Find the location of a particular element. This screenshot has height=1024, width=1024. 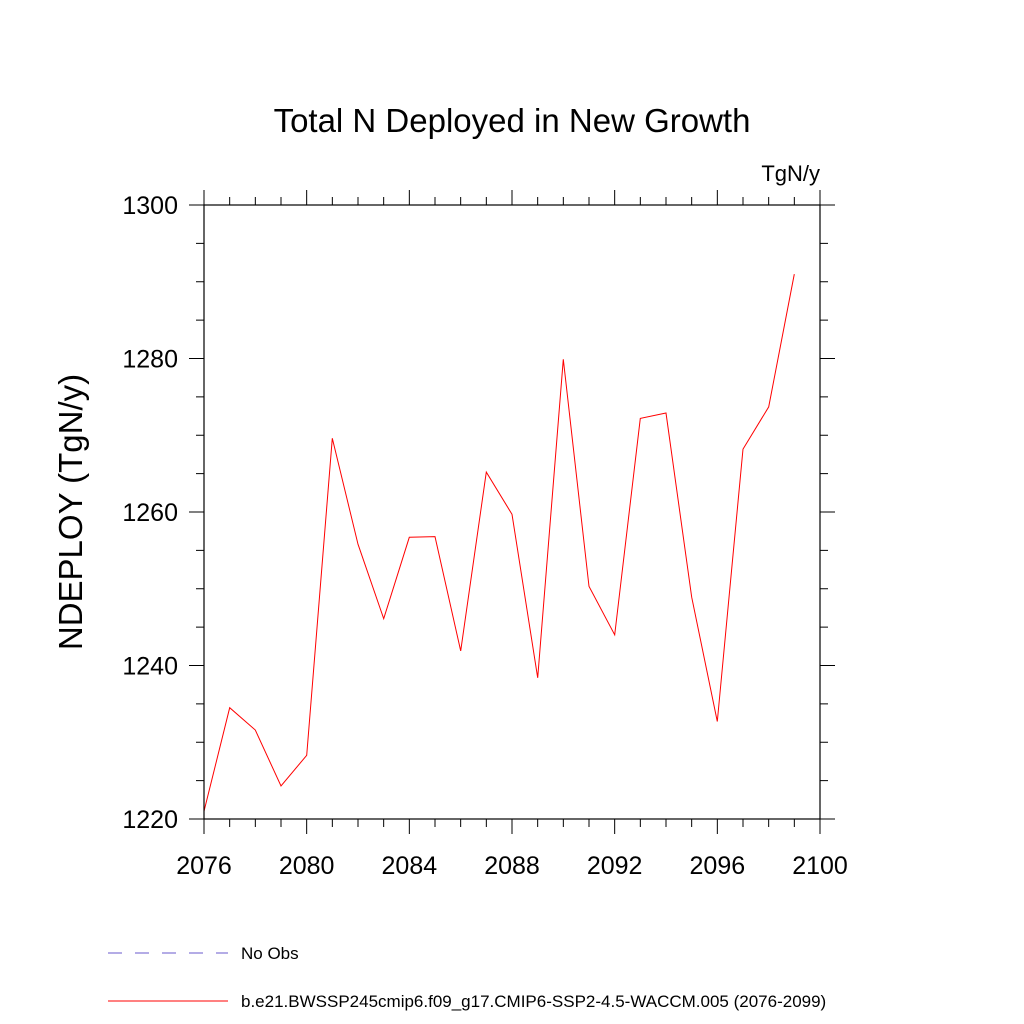

x-tick-label: 2092 is located at coordinates (615, 866).